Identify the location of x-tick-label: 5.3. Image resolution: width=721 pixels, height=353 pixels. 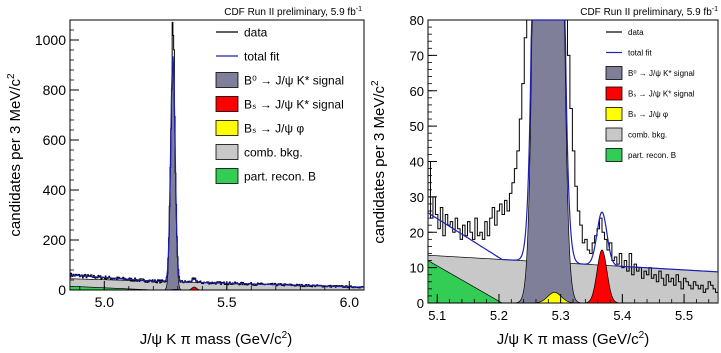
(561, 315).